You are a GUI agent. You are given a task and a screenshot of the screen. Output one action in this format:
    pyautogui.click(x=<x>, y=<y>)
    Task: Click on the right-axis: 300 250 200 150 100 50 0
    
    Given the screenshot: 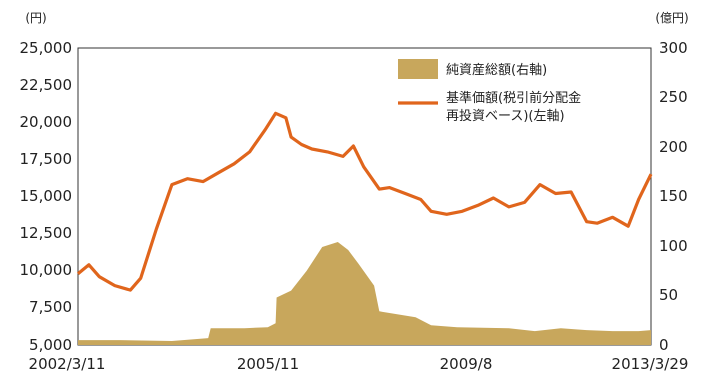 What is the action you would take?
    pyautogui.click(x=673, y=196)
    